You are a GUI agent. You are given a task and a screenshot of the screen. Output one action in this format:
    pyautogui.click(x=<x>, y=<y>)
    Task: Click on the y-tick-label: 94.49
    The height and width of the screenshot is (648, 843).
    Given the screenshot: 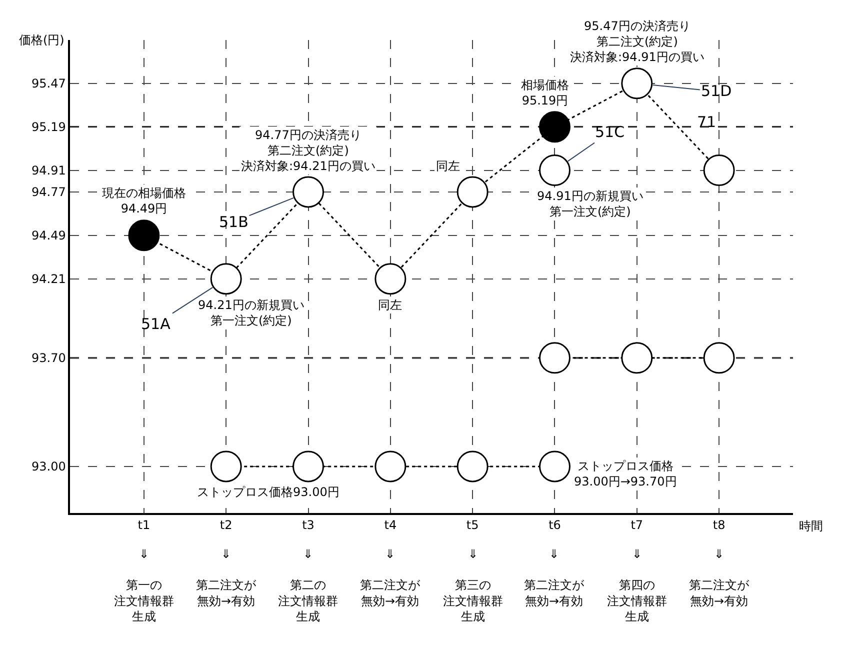 What is the action you would take?
    pyautogui.click(x=48, y=235)
    